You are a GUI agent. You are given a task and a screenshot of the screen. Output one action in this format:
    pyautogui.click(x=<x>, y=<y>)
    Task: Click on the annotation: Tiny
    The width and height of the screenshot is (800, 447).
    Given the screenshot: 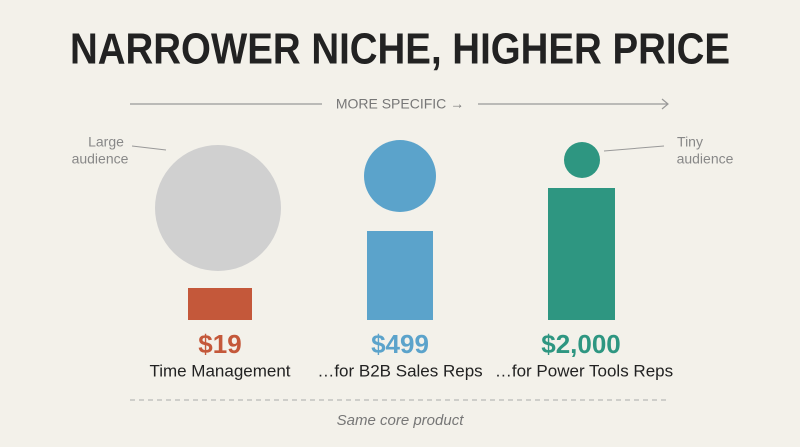 What is the action you would take?
    pyautogui.click(x=690, y=142)
    